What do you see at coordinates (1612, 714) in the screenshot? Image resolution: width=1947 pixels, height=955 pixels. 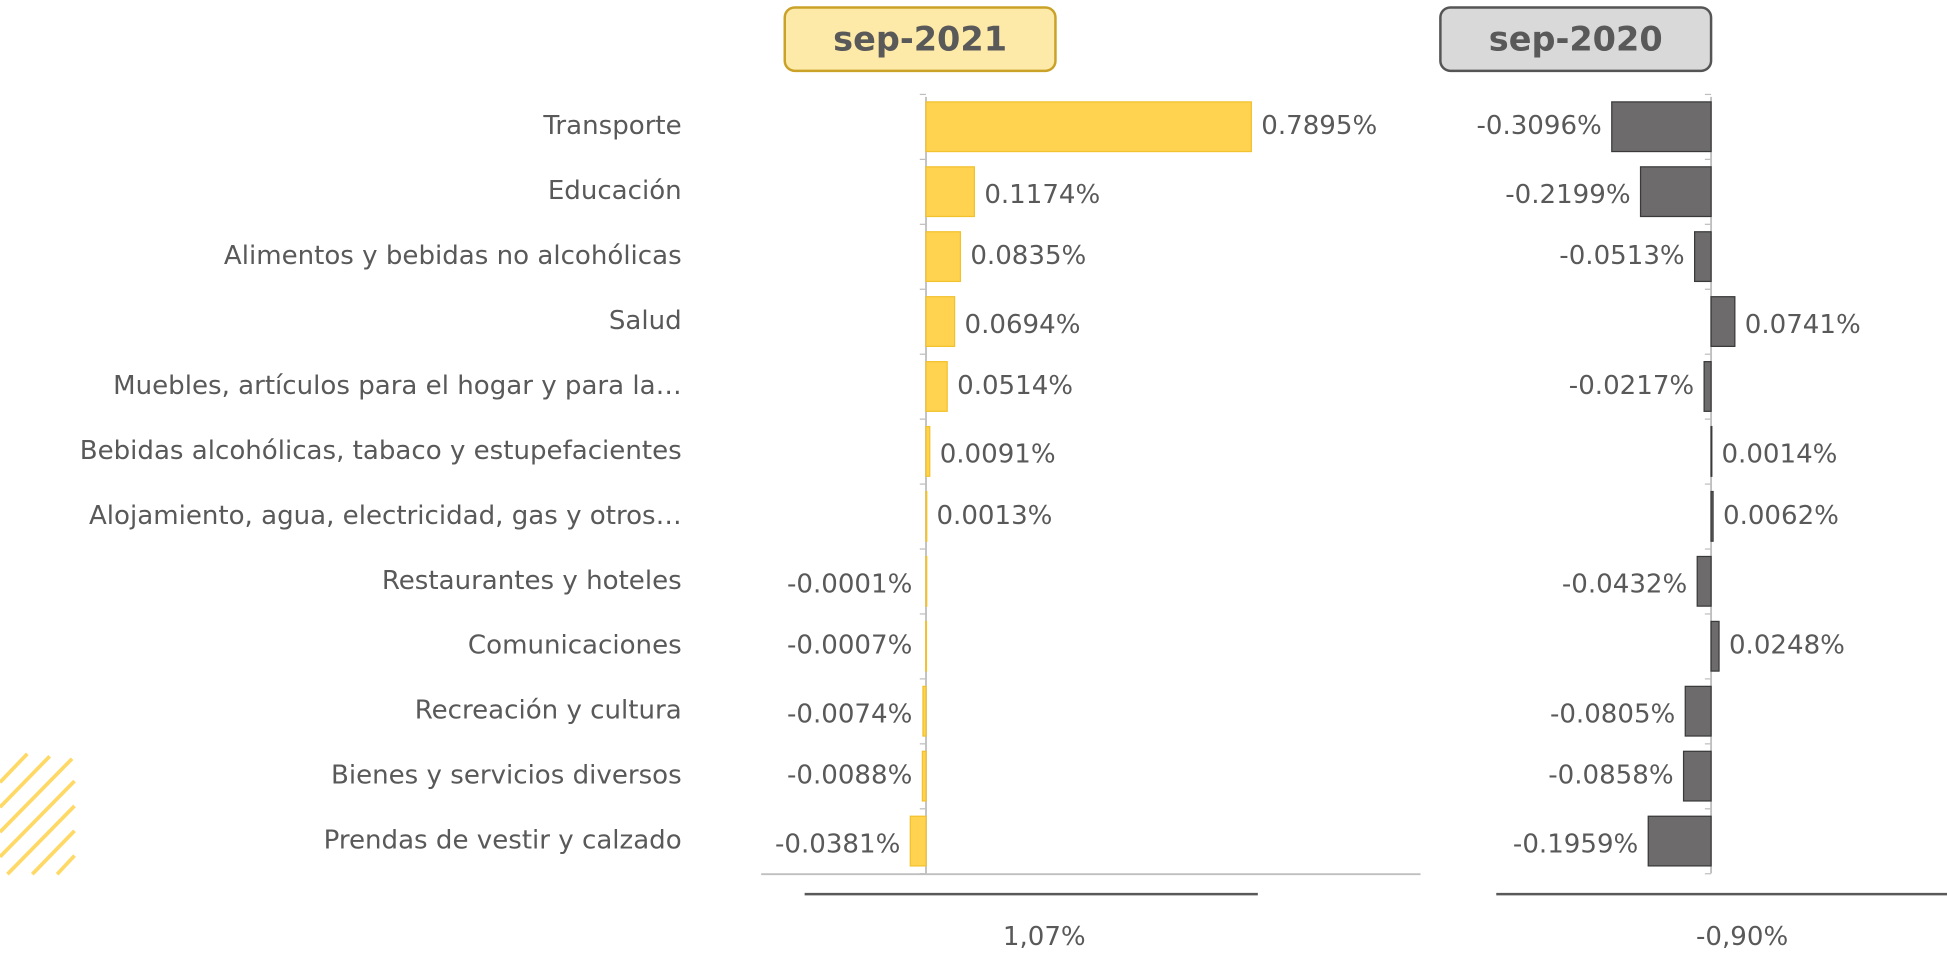 I see `value-label: -0.0805%` at bounding box center [1612, 714].